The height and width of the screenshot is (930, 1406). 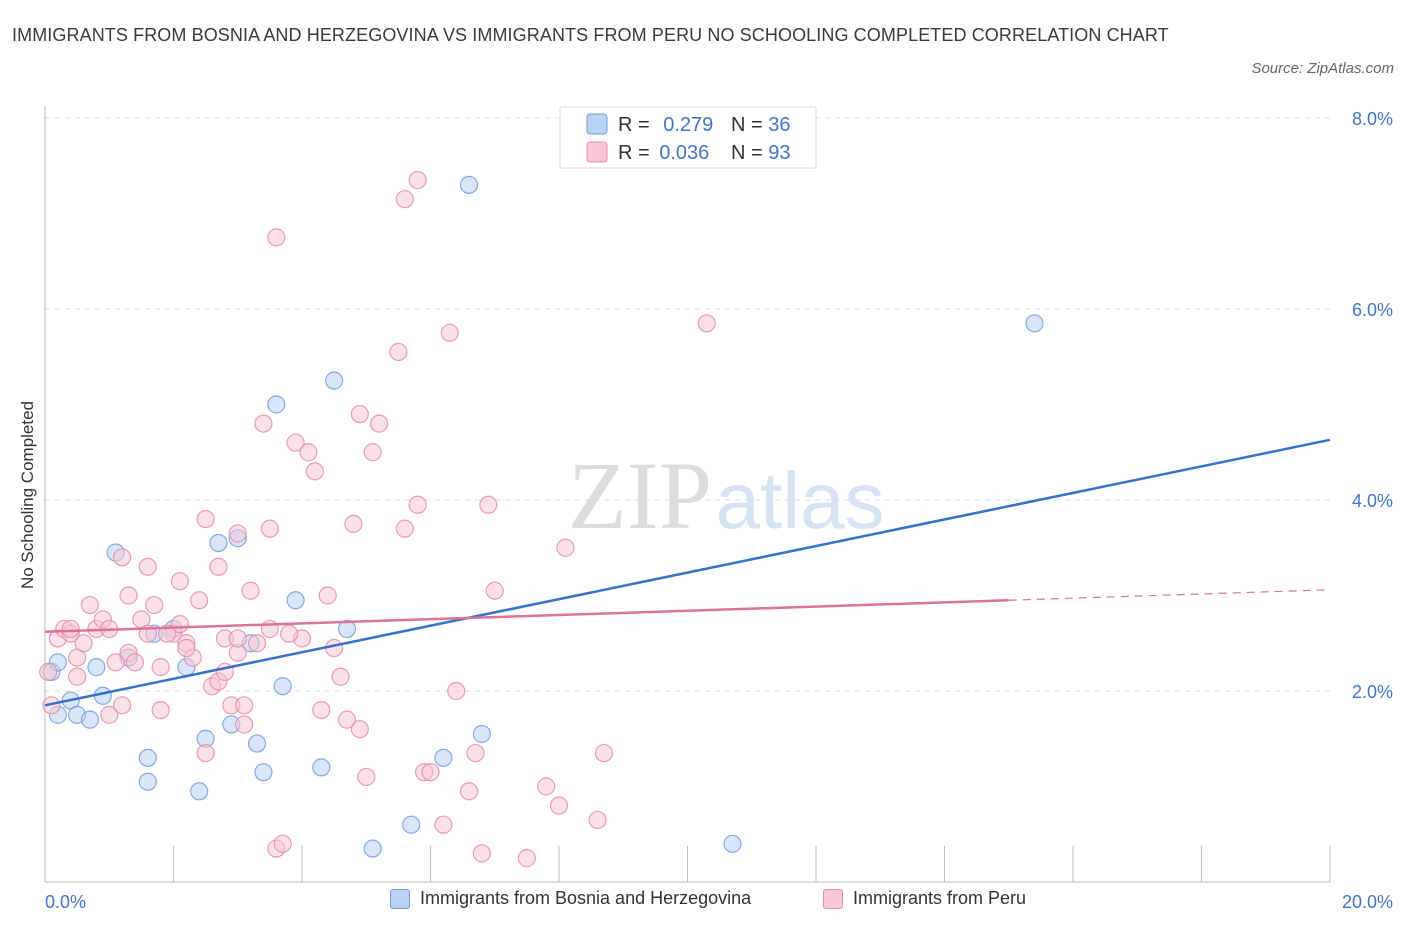 What do you see at coordinates (597, 124) in the screenshot?
I see `legend-swatch-blue` at bounding box center [597, 124].